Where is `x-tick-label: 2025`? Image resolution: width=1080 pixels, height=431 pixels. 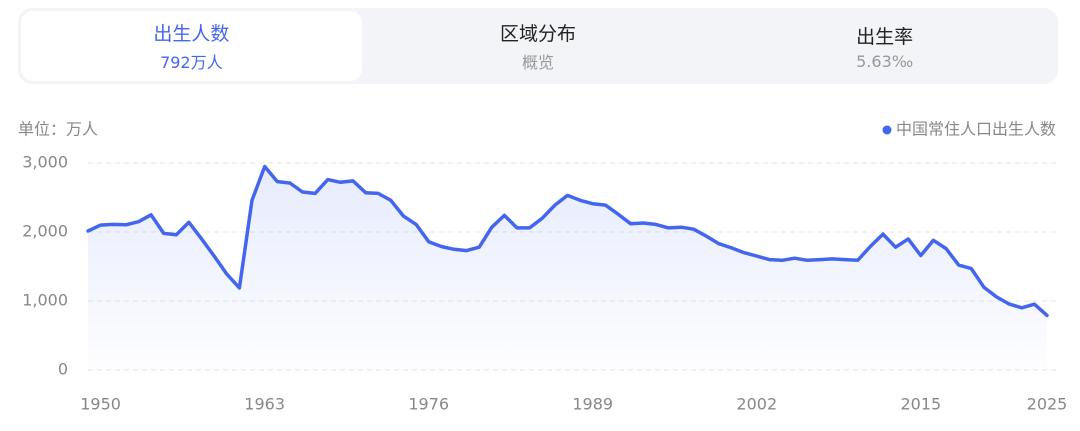 x-tick-label: 2025 is located at coordinates (1047, 404).